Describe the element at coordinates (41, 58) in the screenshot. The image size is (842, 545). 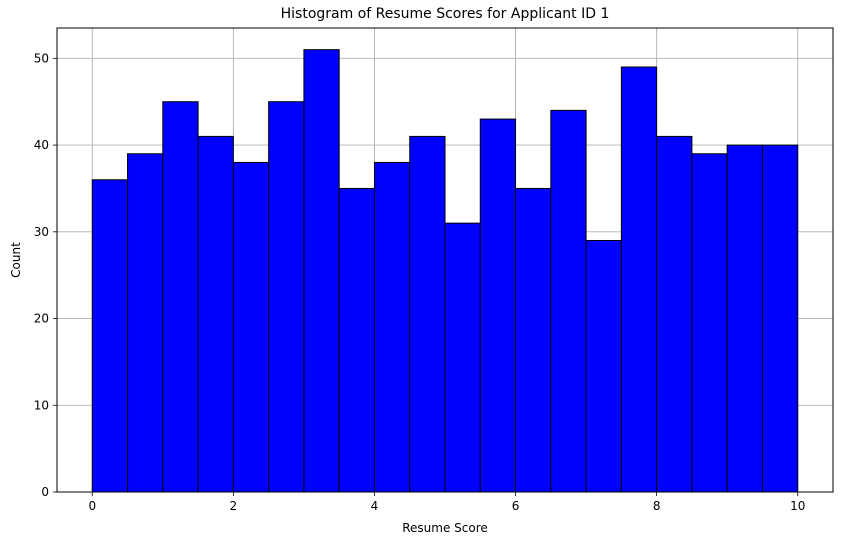
I see `y-tick-label-5: 50` at that location.